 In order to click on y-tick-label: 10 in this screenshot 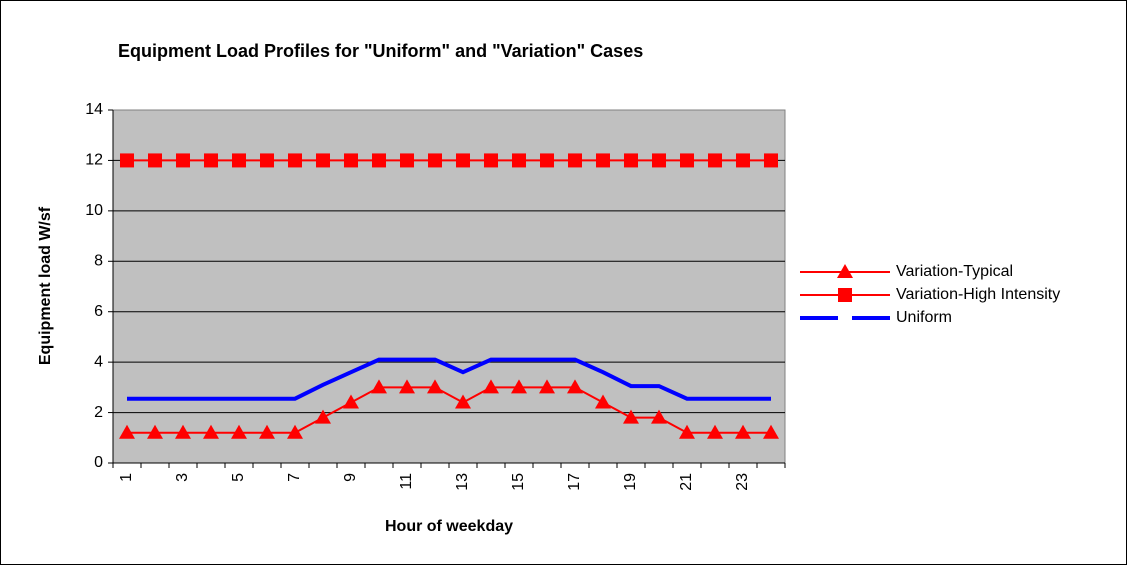, I will do `click(94, 210)`.